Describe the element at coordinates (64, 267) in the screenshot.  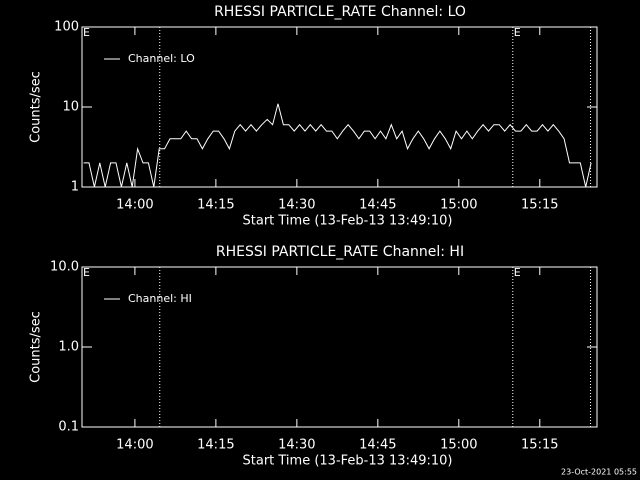
I see `y-tick-label: 10.0` at that location.